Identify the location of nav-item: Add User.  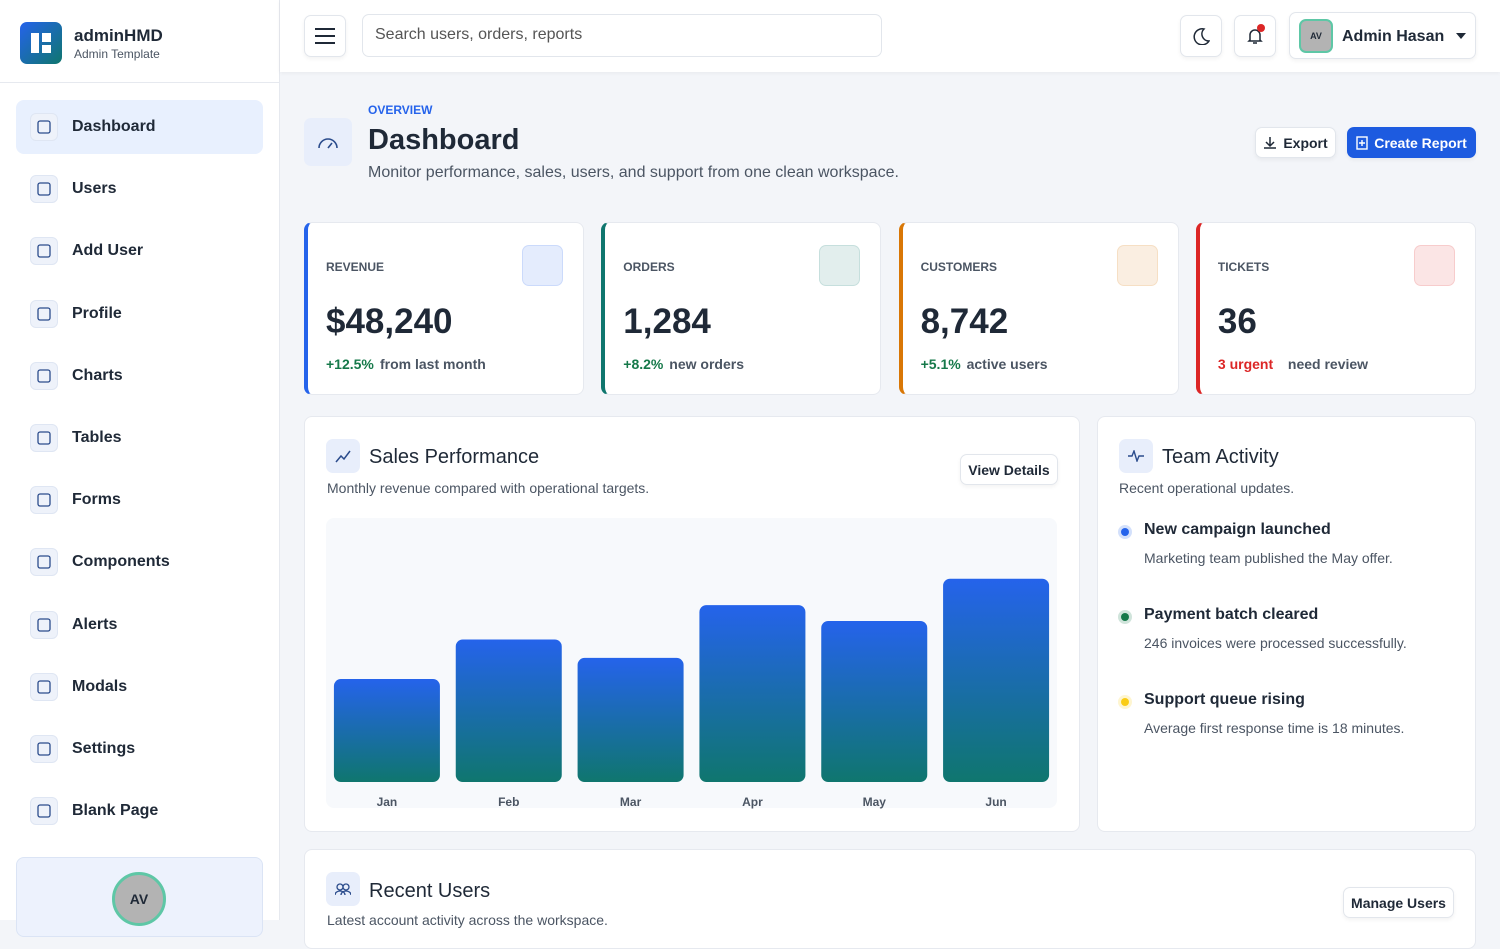
(139, 251).